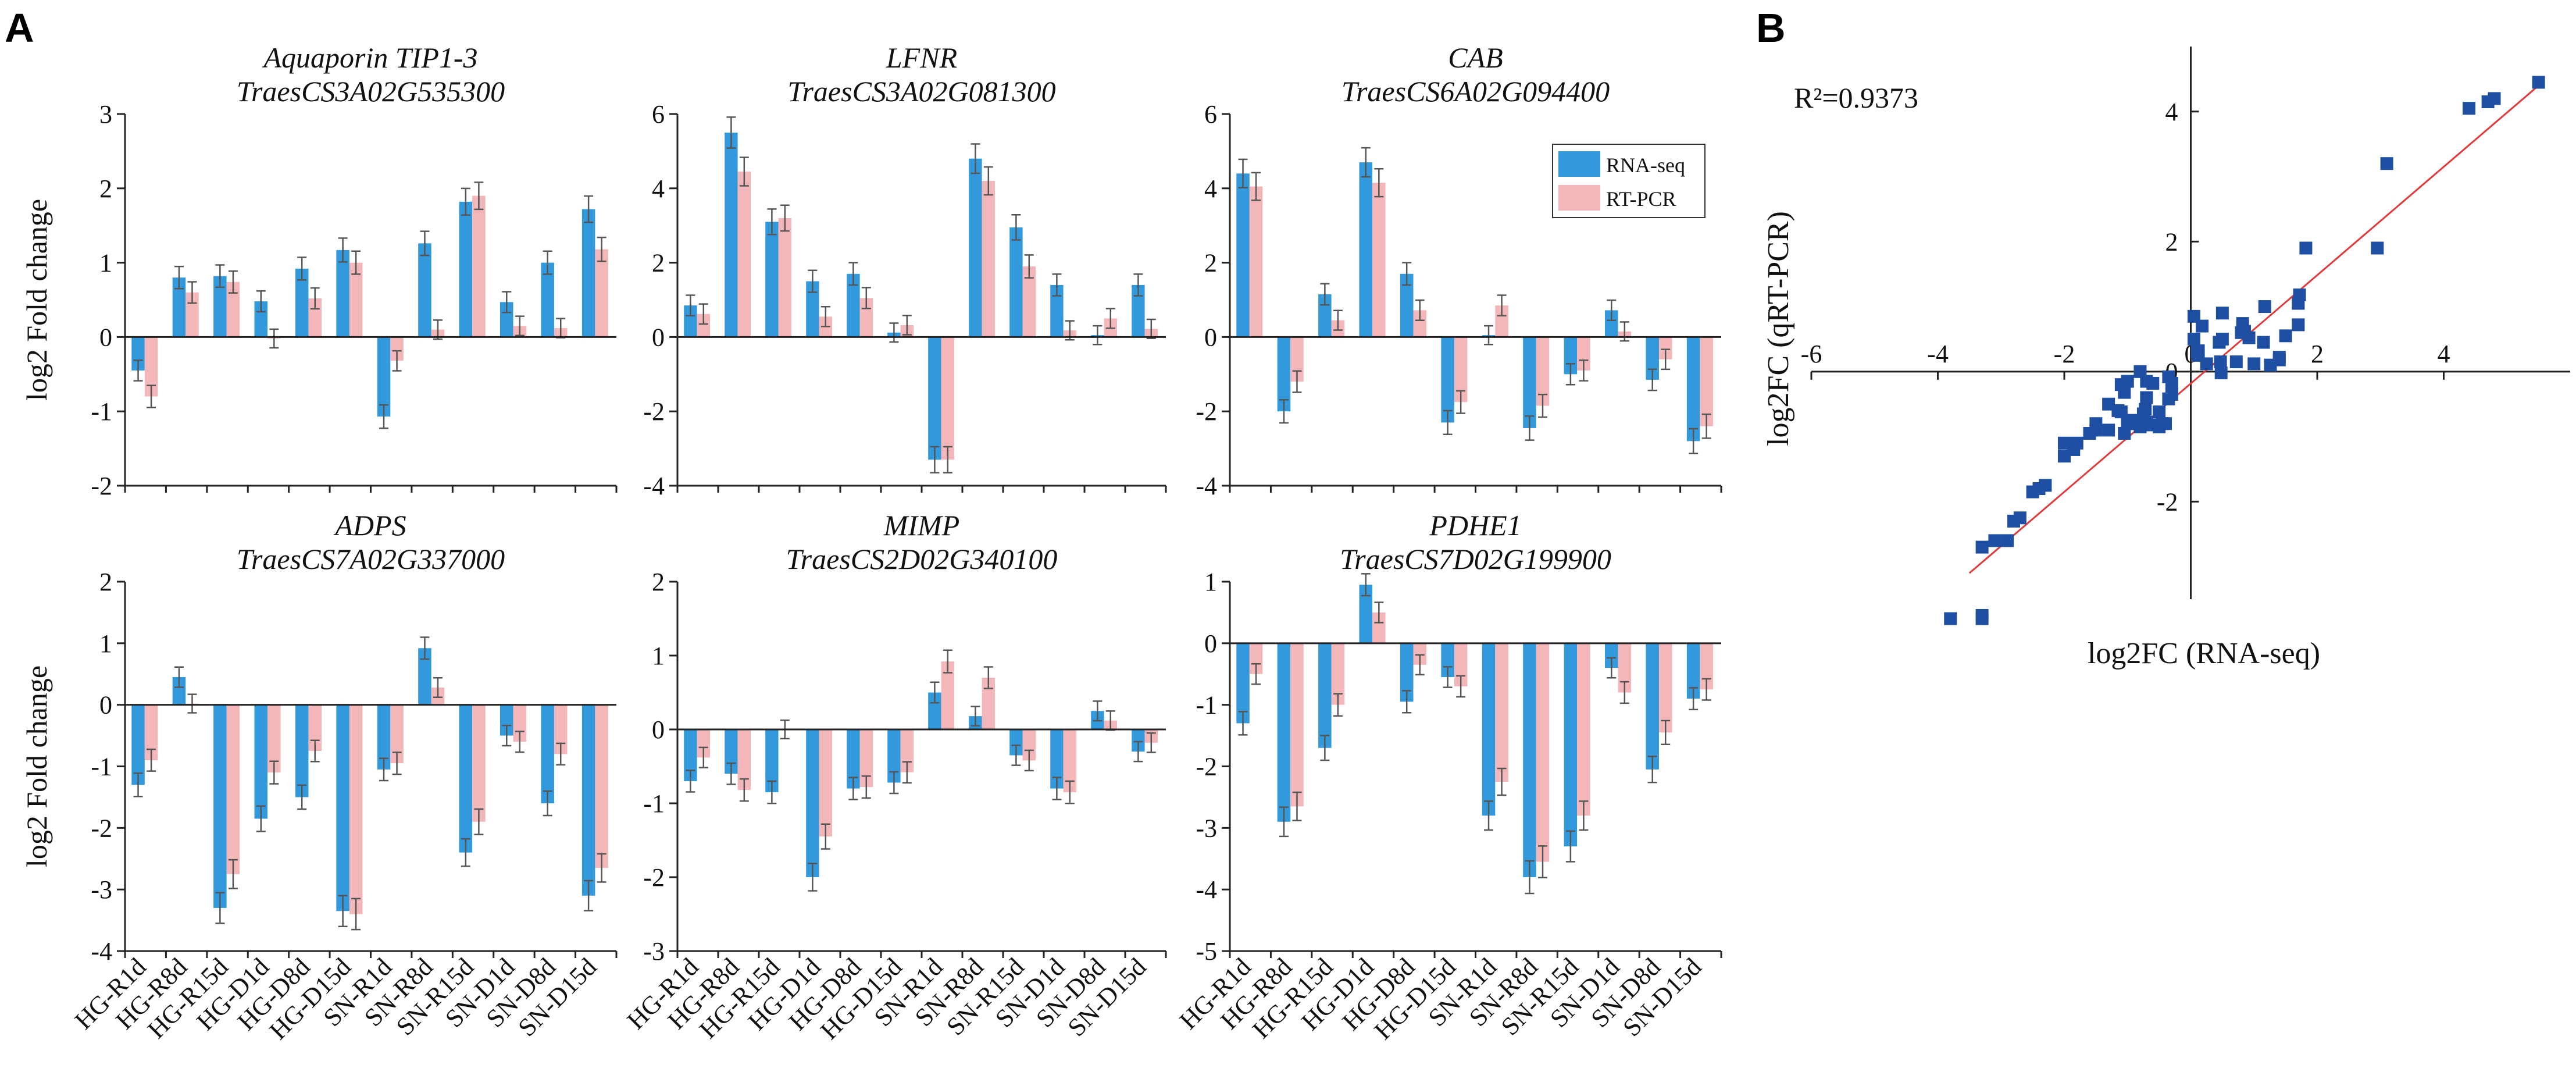 The image size is (2576, 1086). I want to click on y-tick-label: -2, so click(654, 411).